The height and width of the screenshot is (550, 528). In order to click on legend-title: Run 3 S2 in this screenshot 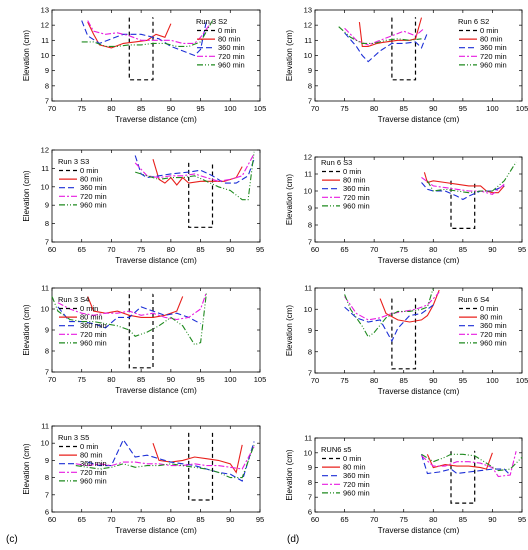, I will do `click(211, 21)`.